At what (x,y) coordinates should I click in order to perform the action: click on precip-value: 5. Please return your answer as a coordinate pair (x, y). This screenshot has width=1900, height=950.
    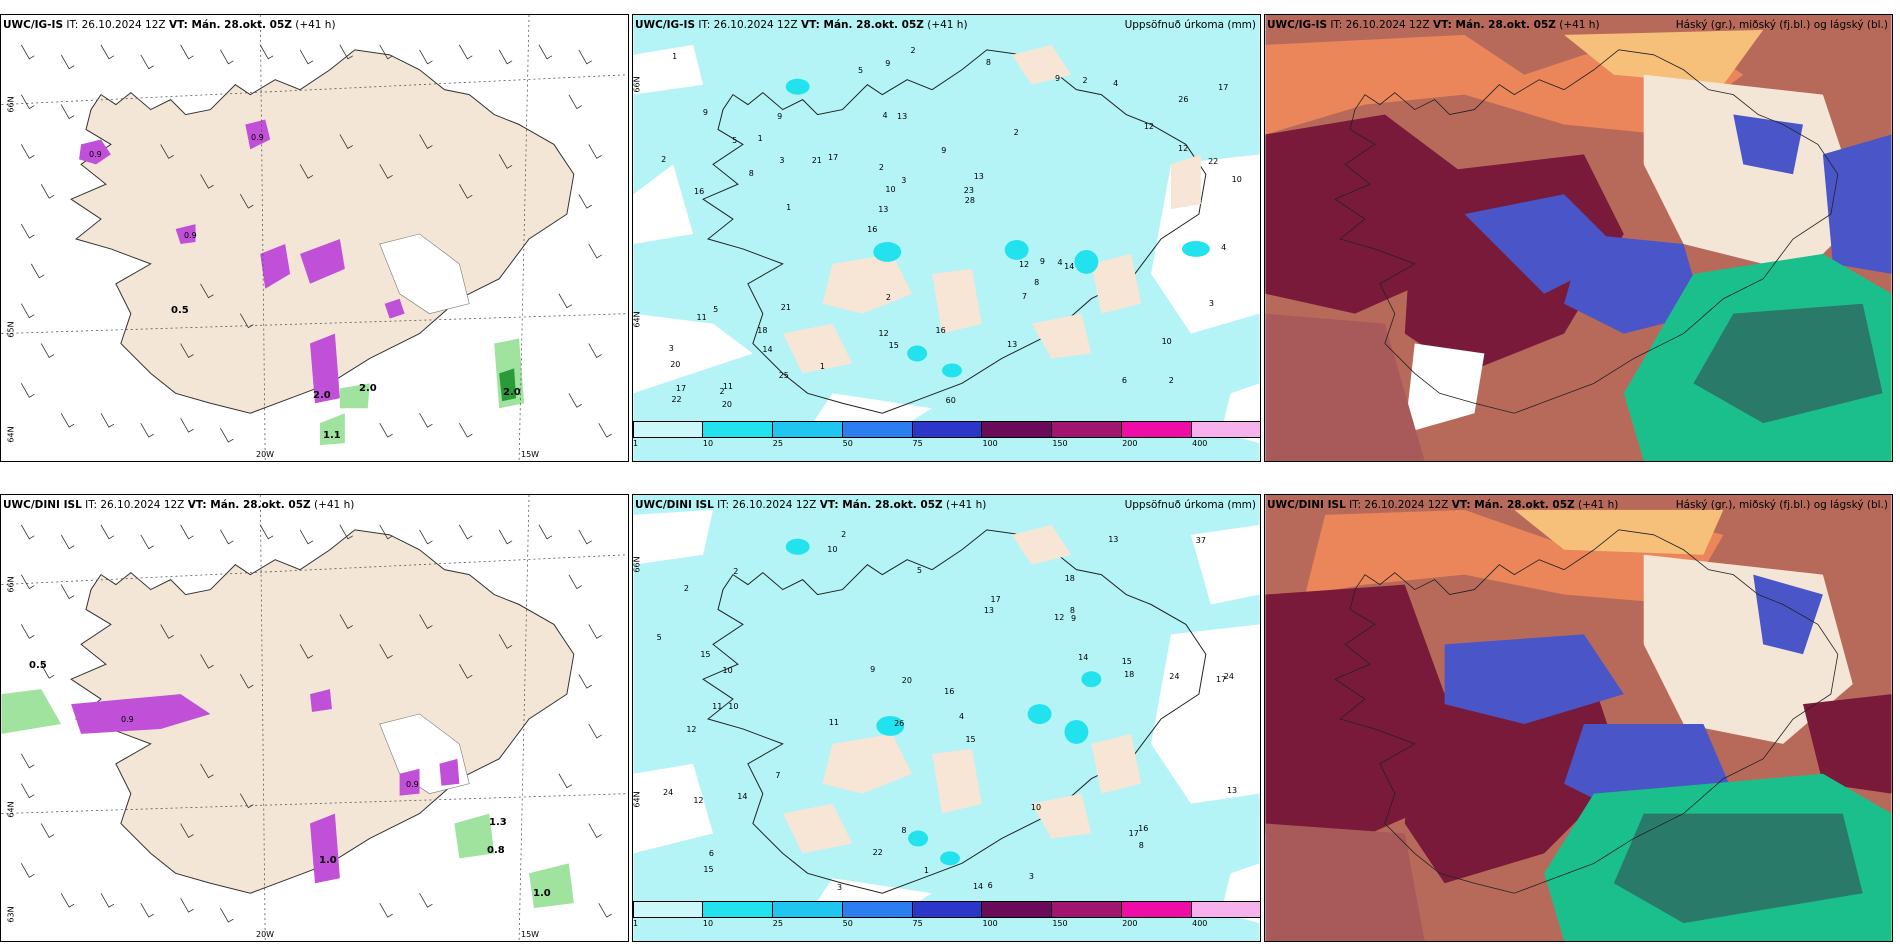
    Looking at the image, I should click on (735, 141).